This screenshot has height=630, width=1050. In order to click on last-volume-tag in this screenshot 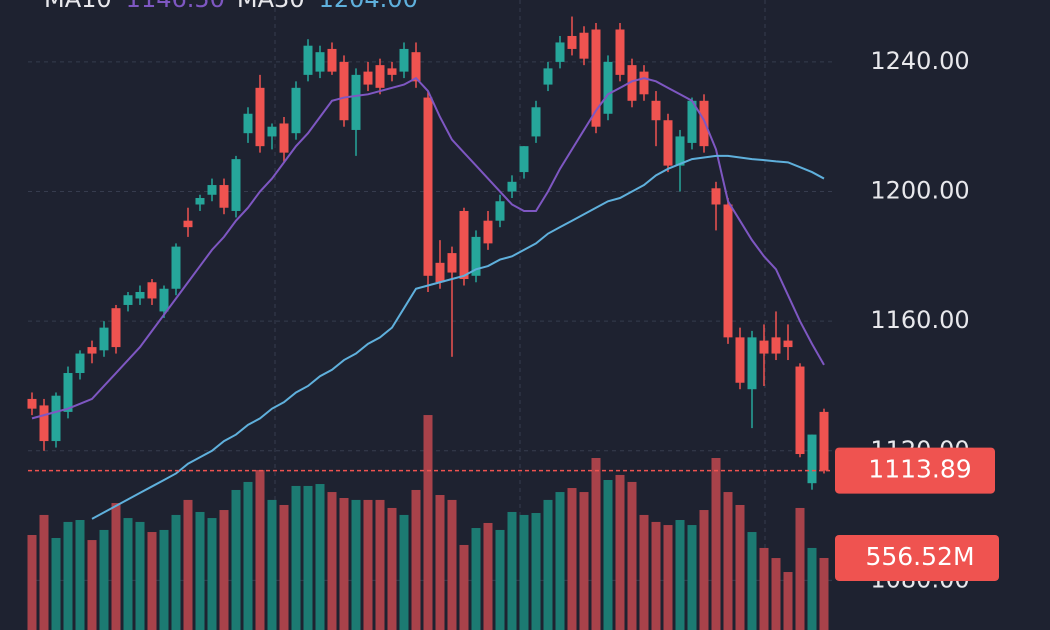, I will do `click(917, 557)`.